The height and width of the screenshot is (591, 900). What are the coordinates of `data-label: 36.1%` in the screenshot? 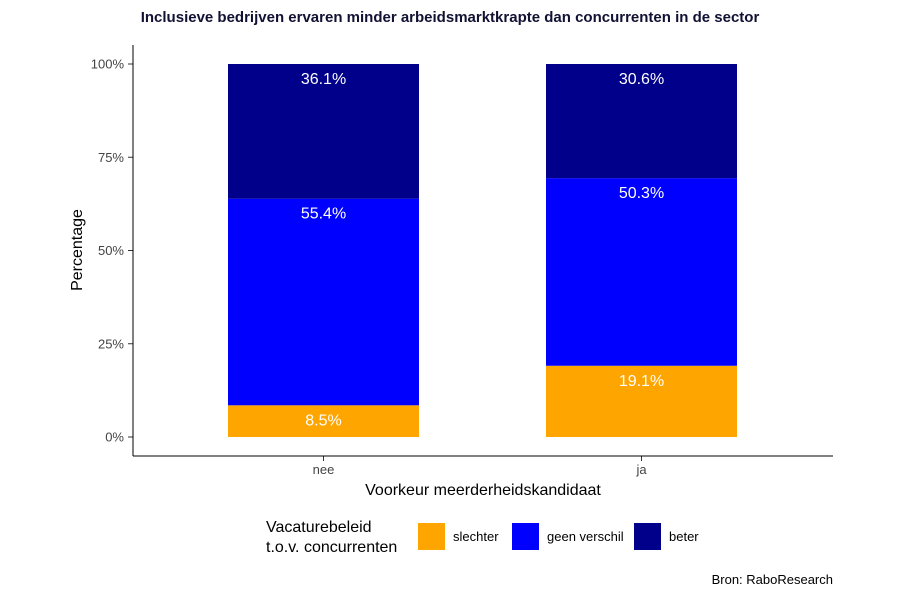 It's located at (323, 79).